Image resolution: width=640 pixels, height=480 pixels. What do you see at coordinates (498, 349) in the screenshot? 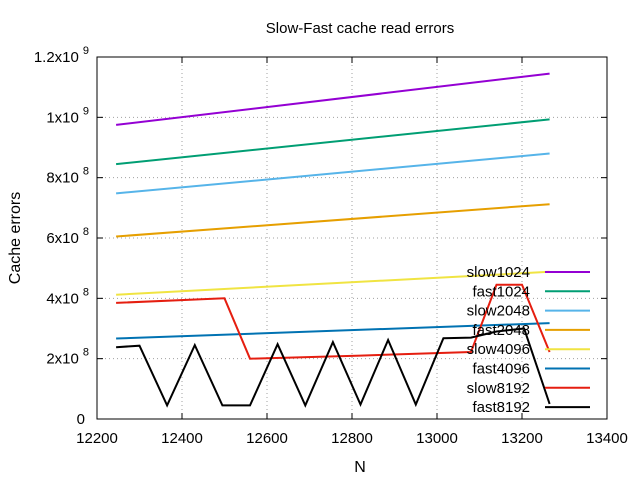
I see `legend-label-slow4096: slow4096` at bounding box center [498, 349].